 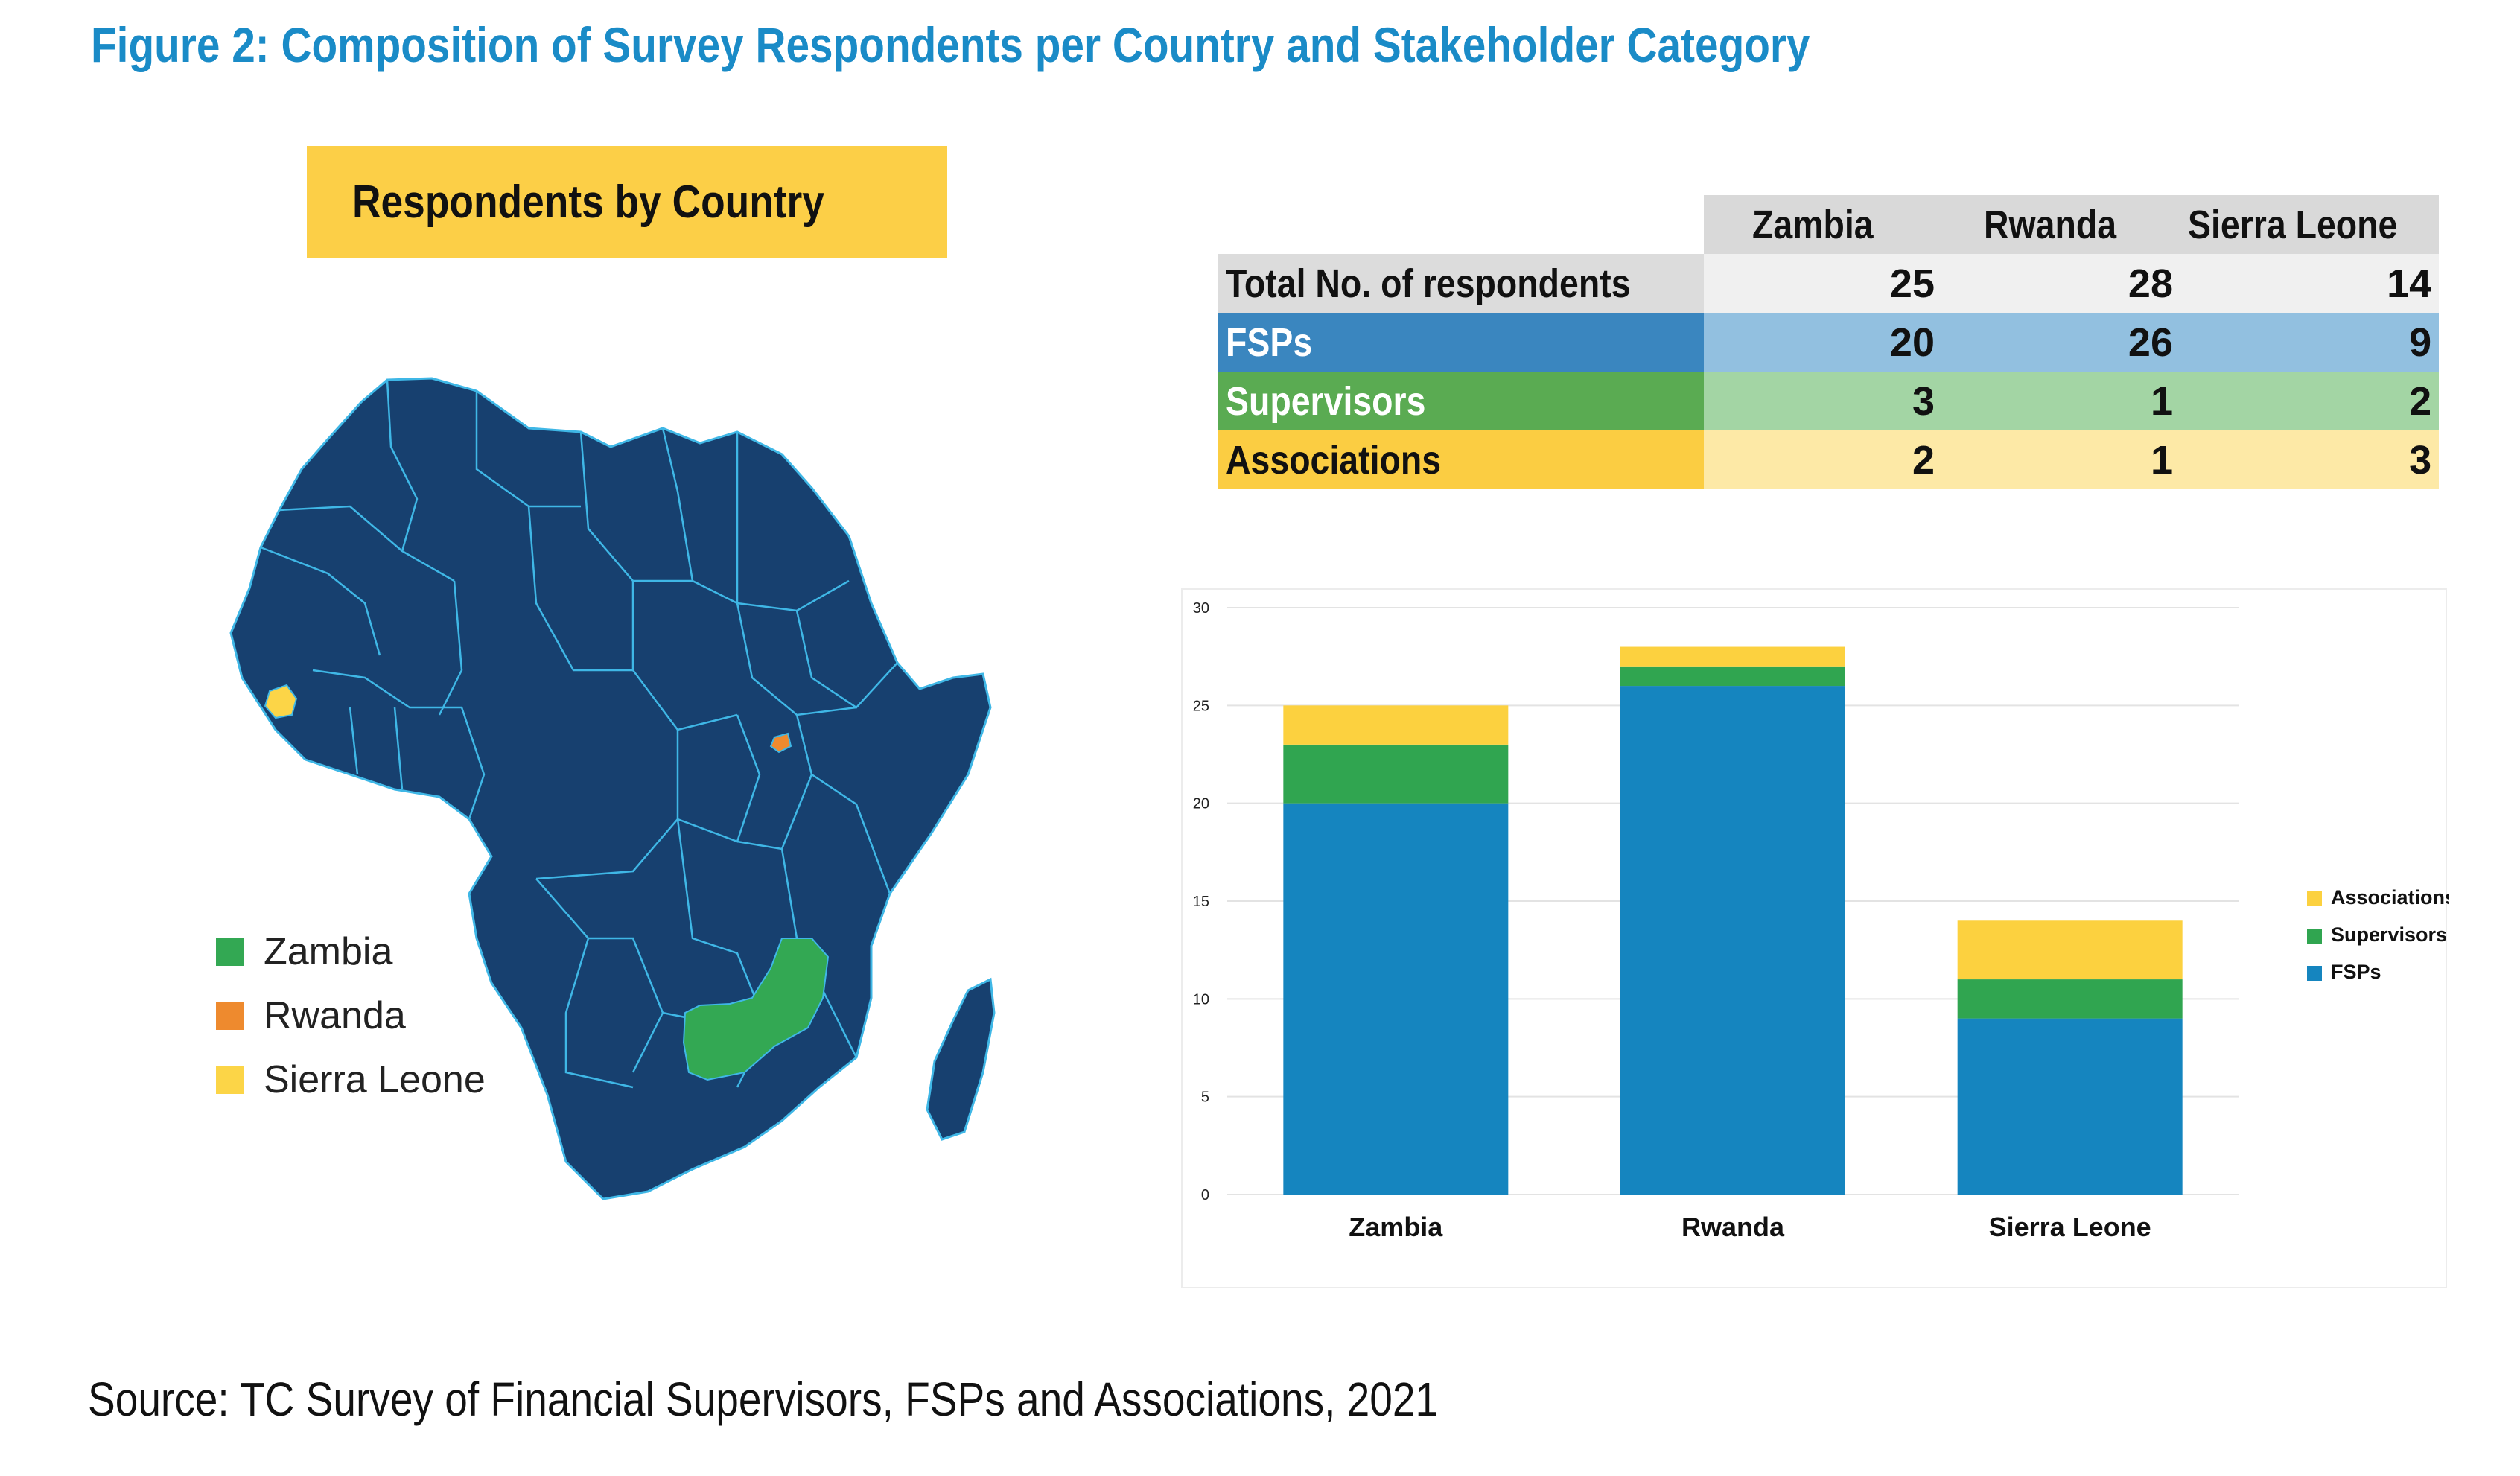 What do you see at coordinates (1823, 224) in the screenshot?
I see `table-header-cell: Zambia` at bounding box center [1823, 224].